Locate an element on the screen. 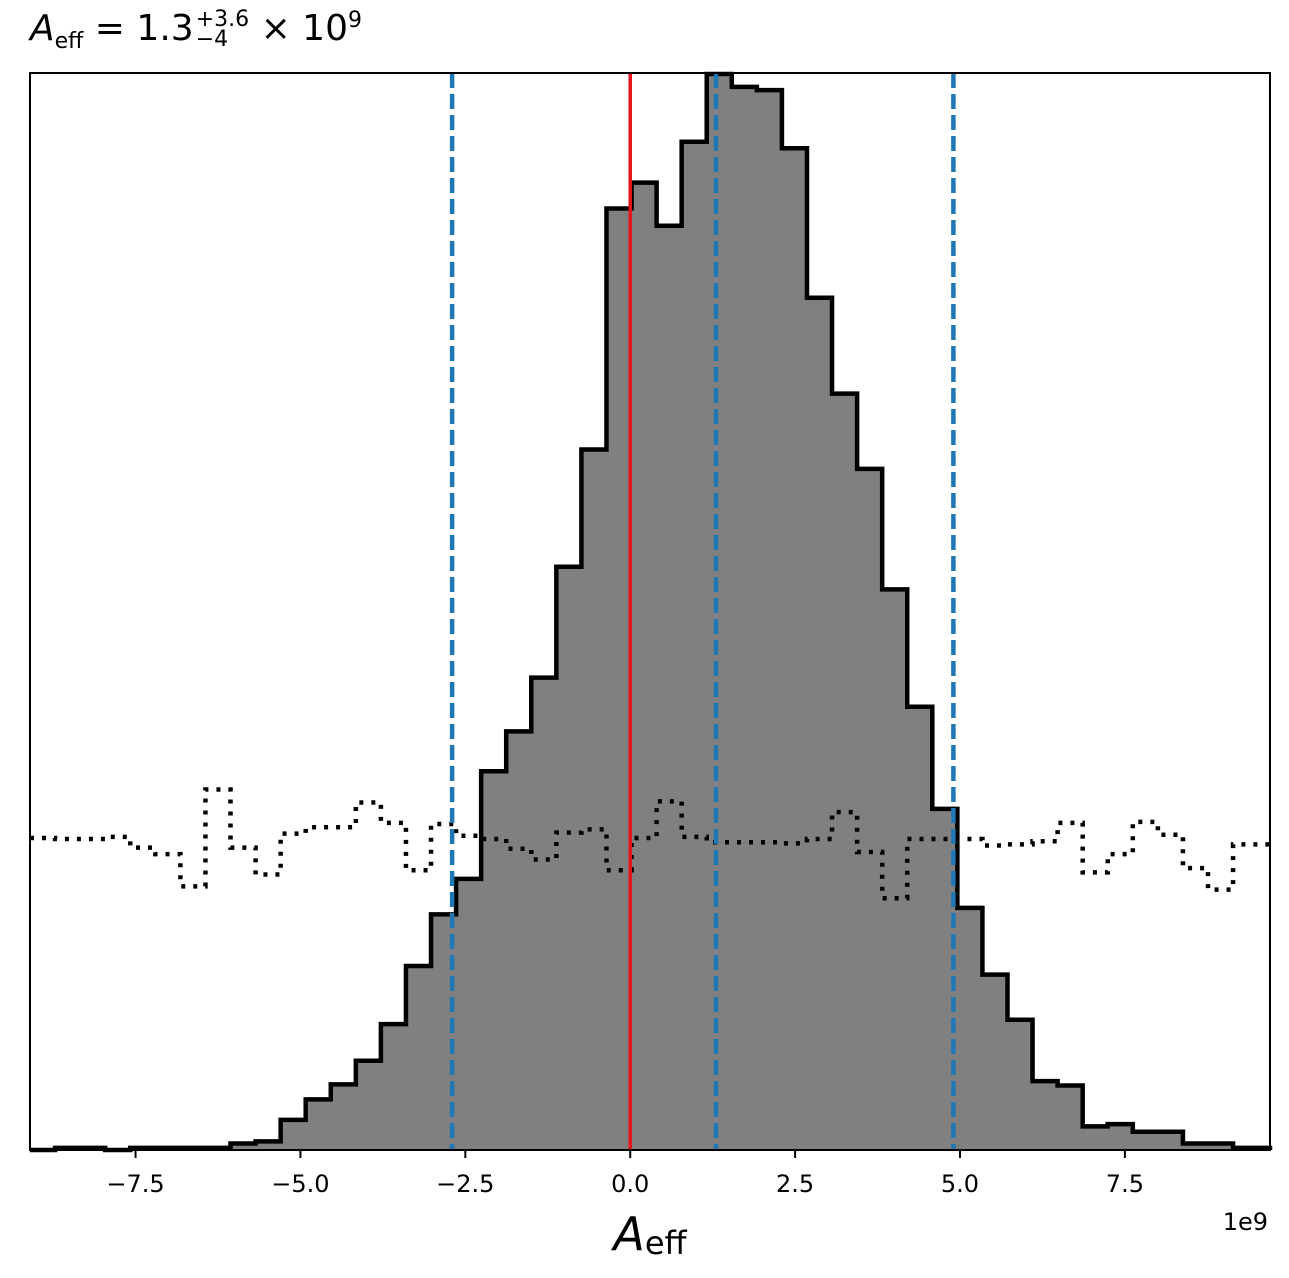 The width and height of the screenshot is (1289, 1278). title-upper: +3.6 is located at coordinates (222, 19).